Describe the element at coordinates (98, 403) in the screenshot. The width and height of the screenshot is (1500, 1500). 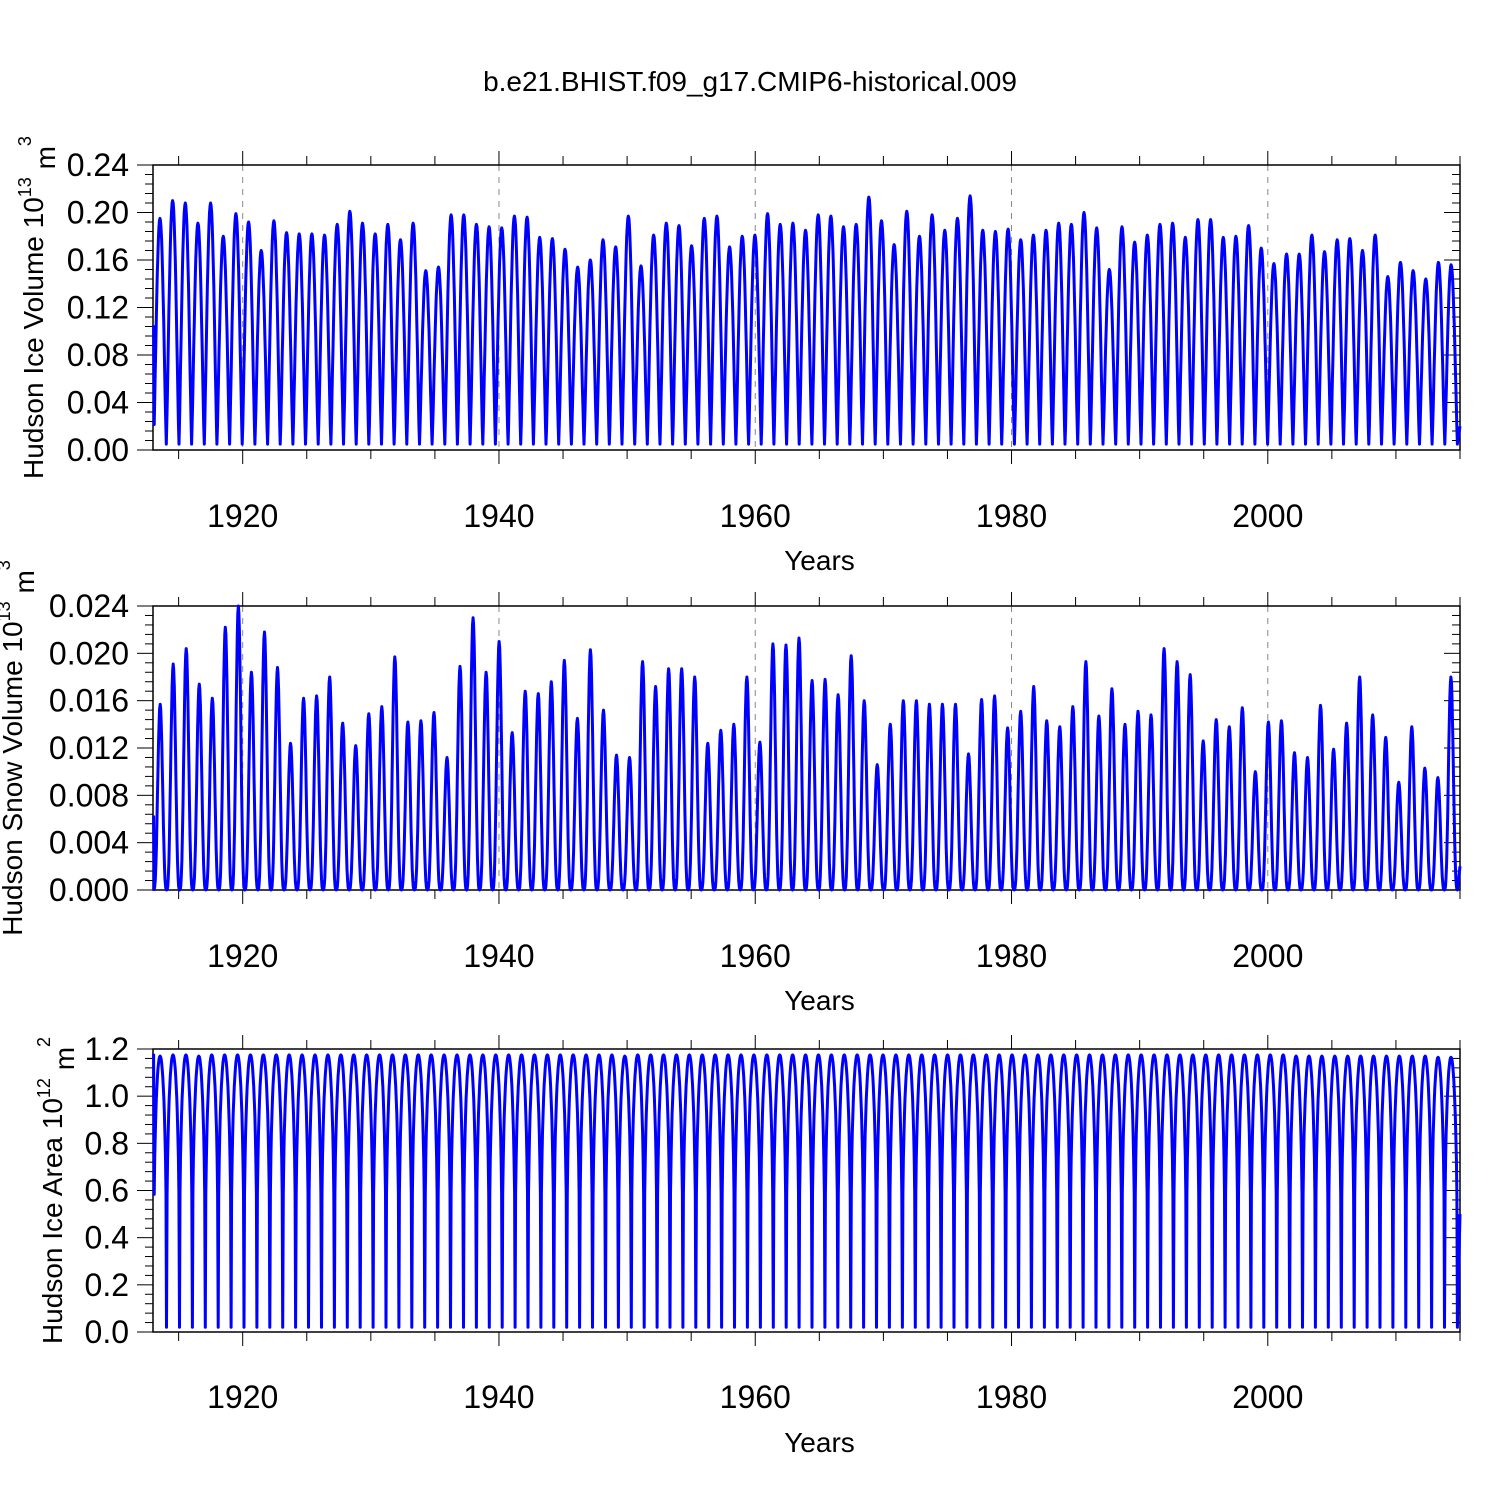
I see `y-tick-label: 0.04` at that location.